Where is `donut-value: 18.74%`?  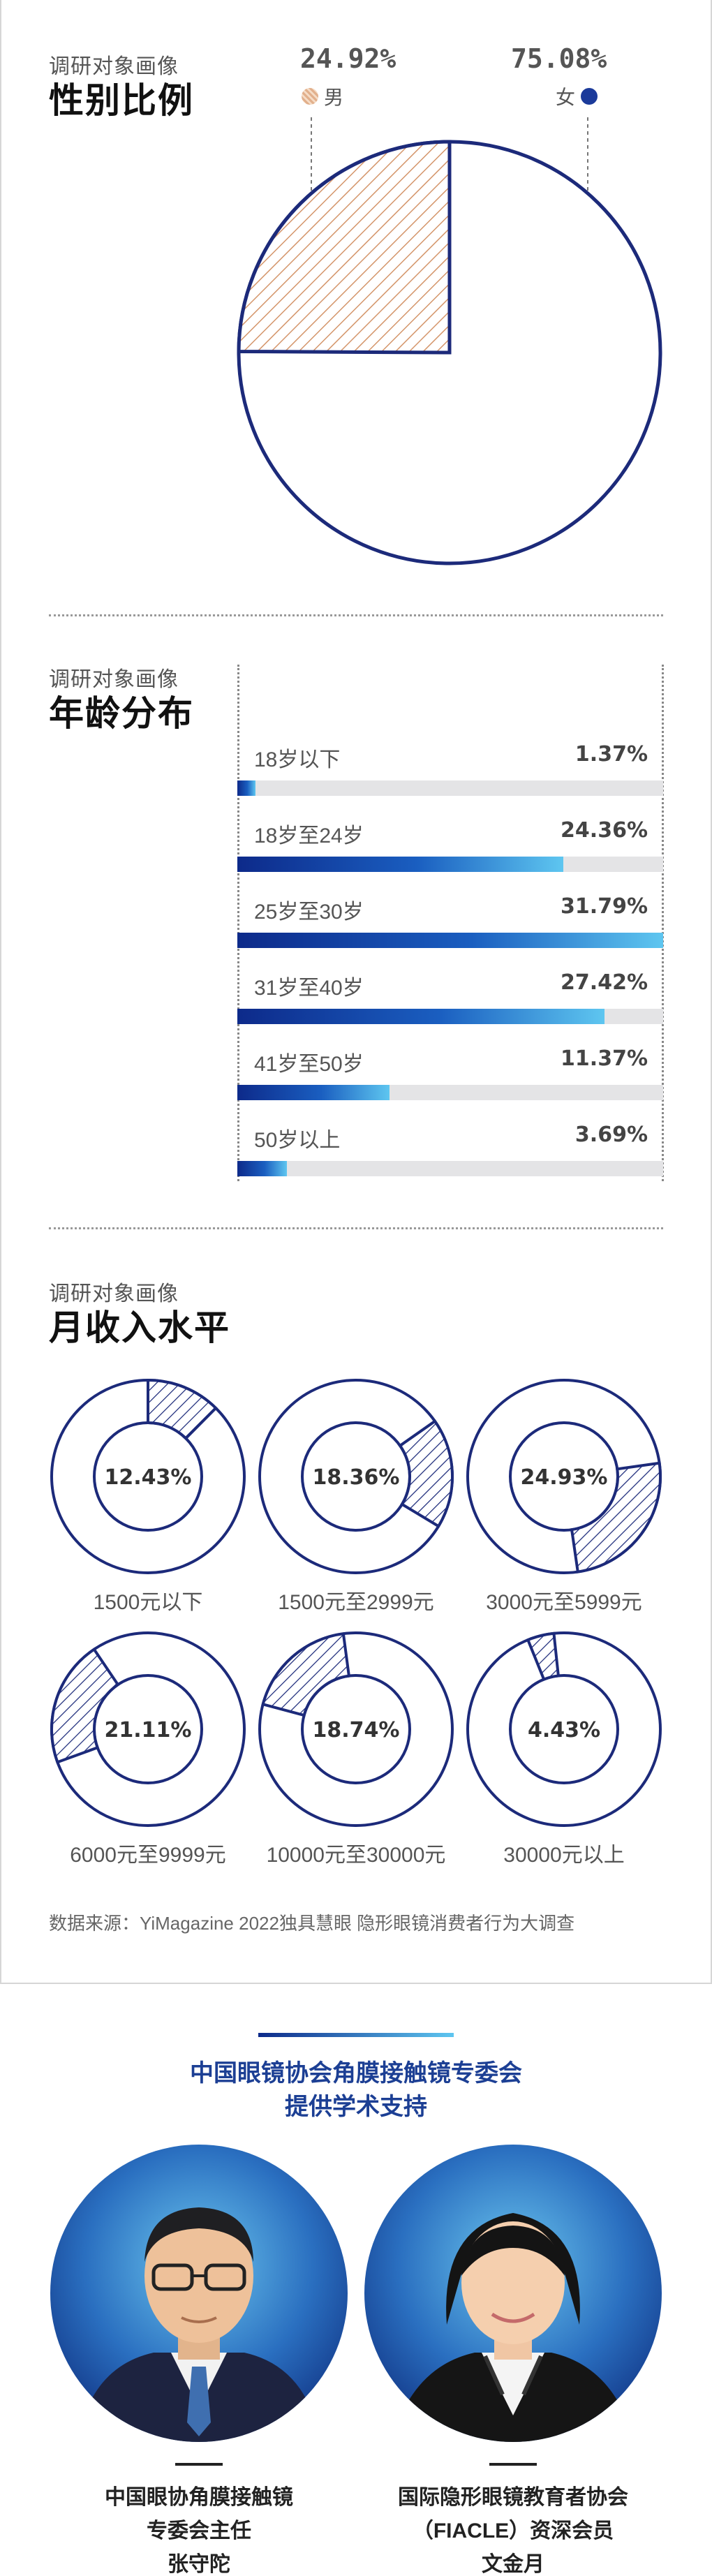 donut-value: 18.74% is located at coordinates (356, 1730).